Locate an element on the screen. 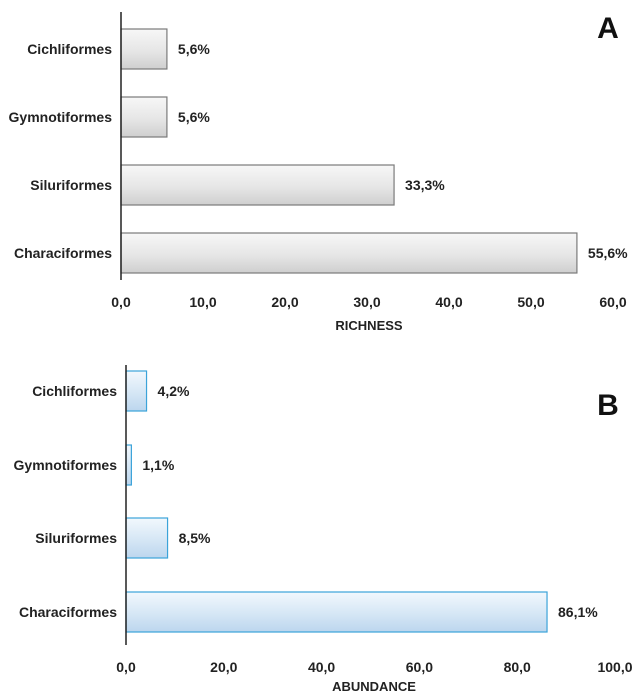  x-tick-label: 50,0 is located at coordinates (530, 302).